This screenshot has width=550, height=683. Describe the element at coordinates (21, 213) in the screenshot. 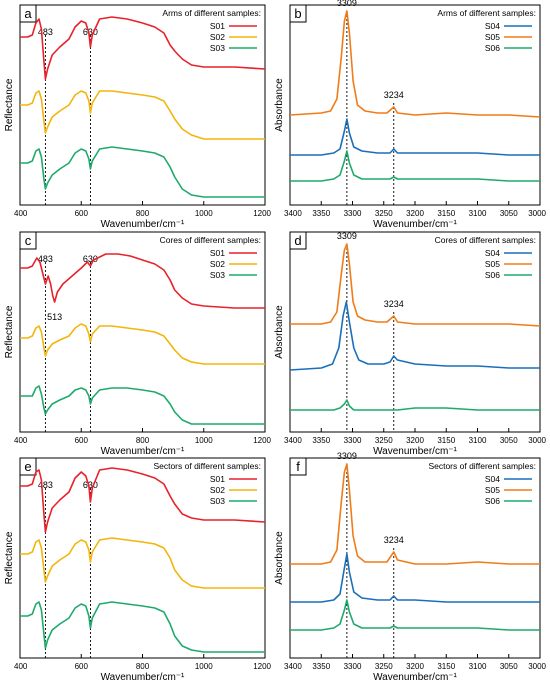

I see `x-tick-label: 400` at that location.